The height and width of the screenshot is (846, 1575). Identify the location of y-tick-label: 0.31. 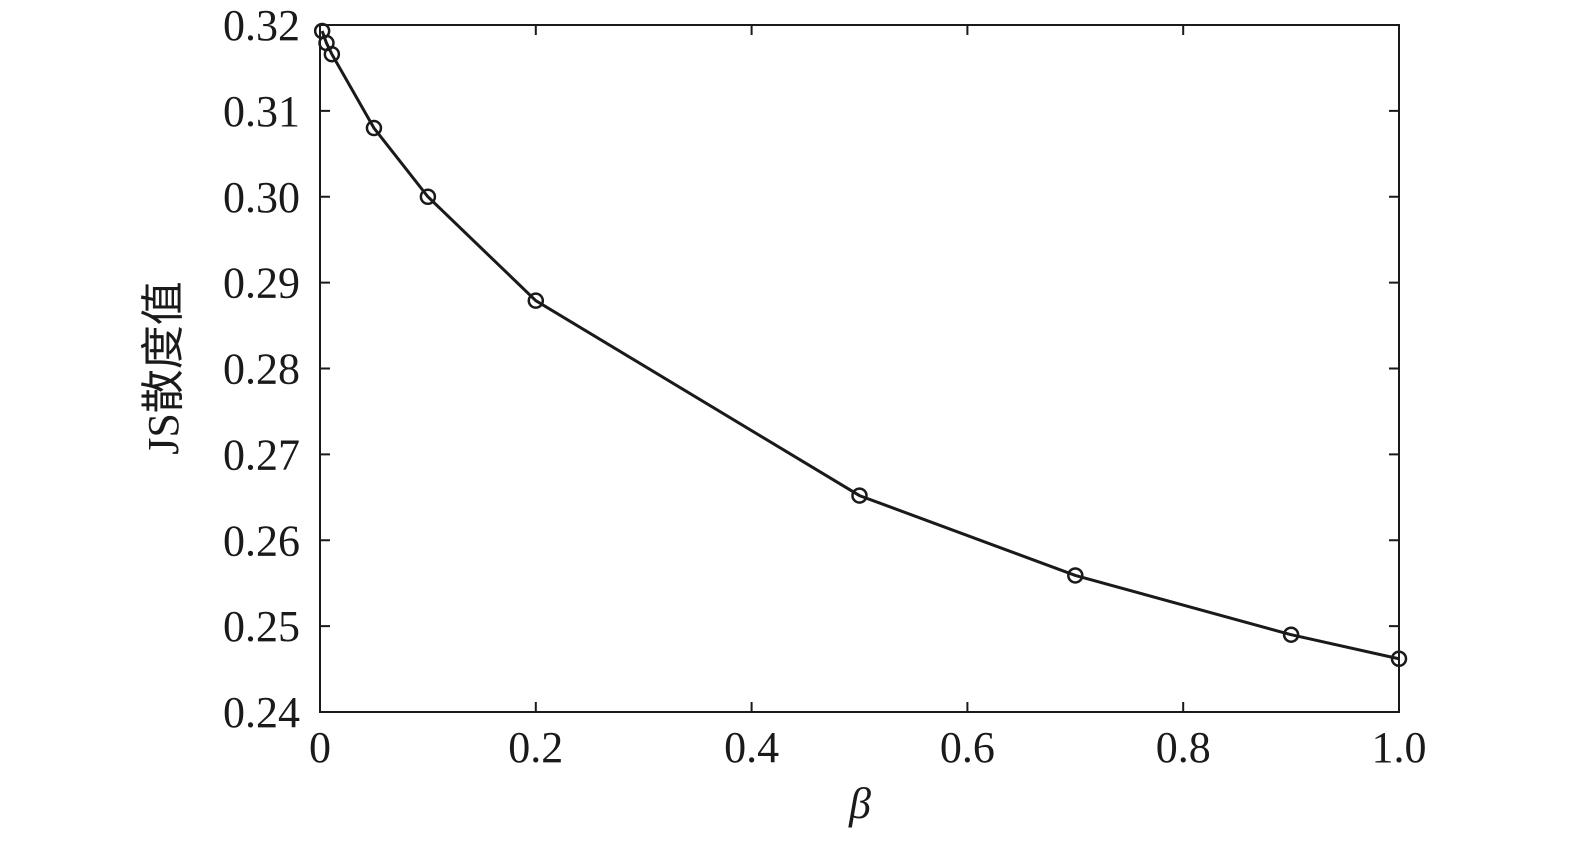
(261, 111).